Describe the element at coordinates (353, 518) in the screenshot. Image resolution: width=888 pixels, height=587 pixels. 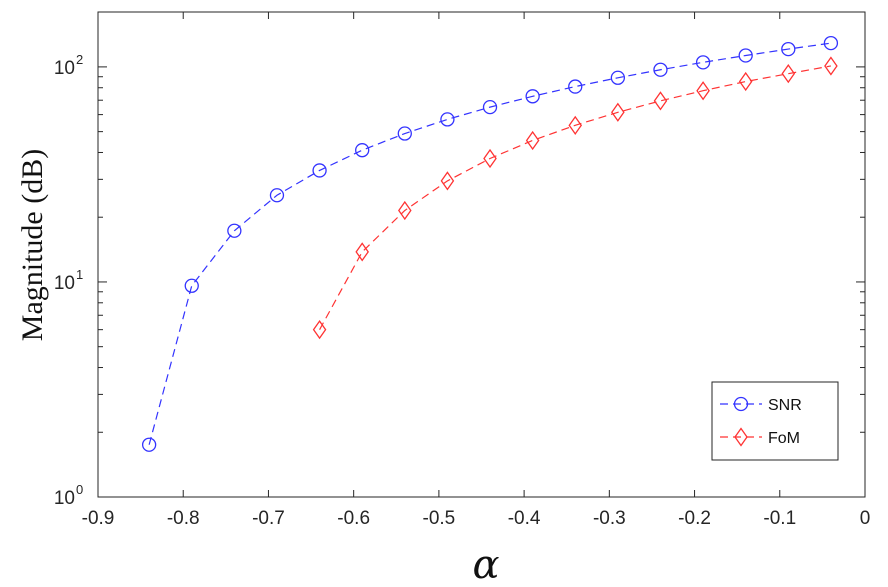
I see `x-tick-label: -0.6` at that location.